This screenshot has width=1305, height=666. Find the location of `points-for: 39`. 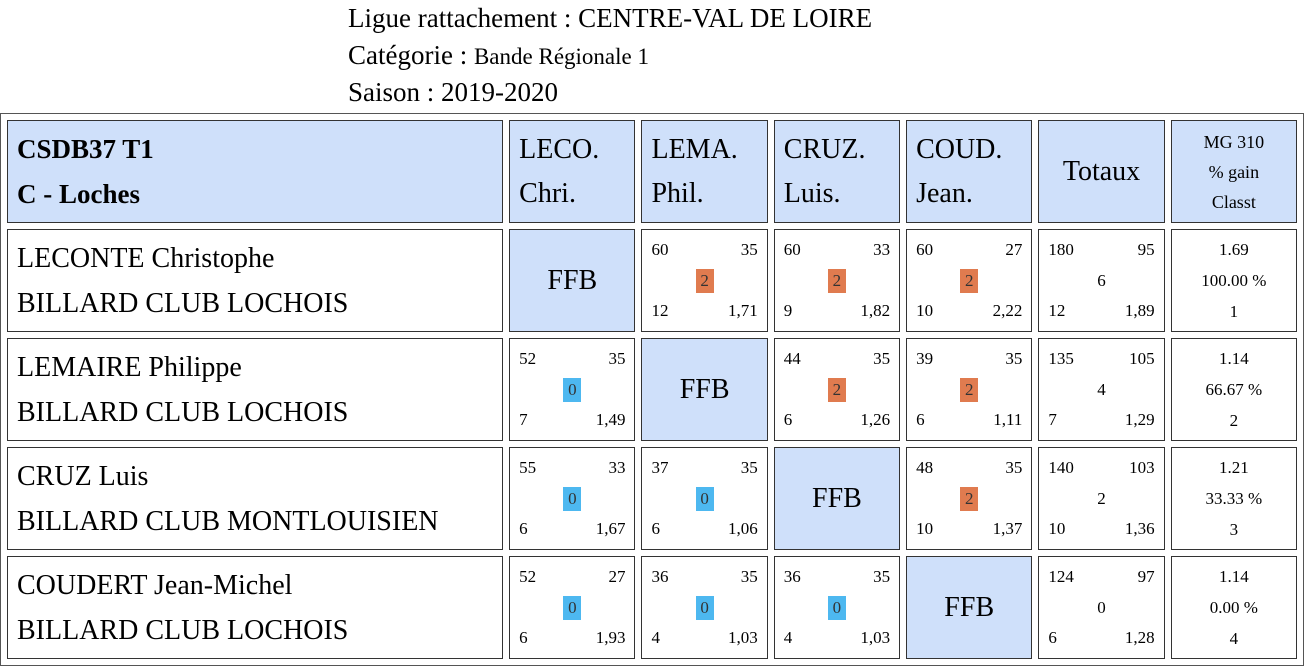

points-for: 39 is located at coordinates (925, 358).